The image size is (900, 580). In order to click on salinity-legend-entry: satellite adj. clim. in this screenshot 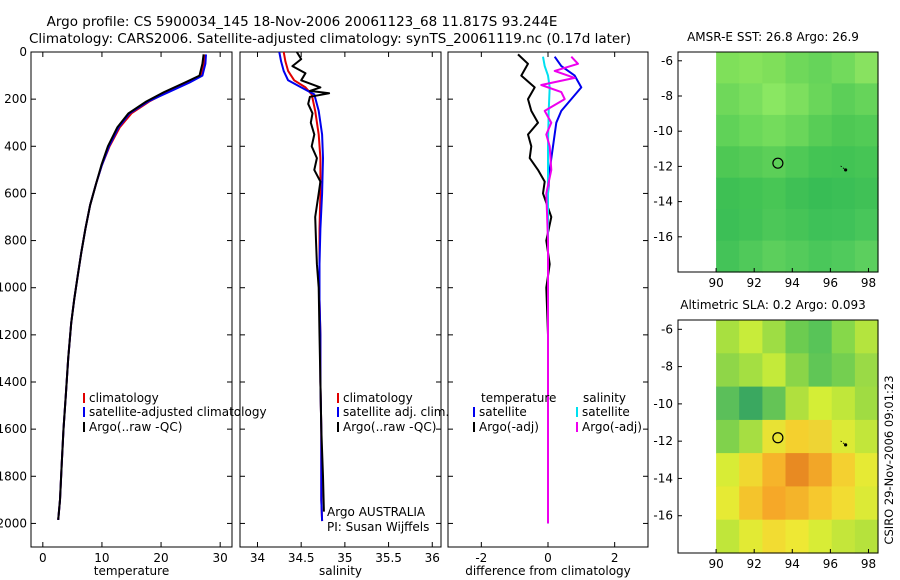, I will do `click(396, 412)`.